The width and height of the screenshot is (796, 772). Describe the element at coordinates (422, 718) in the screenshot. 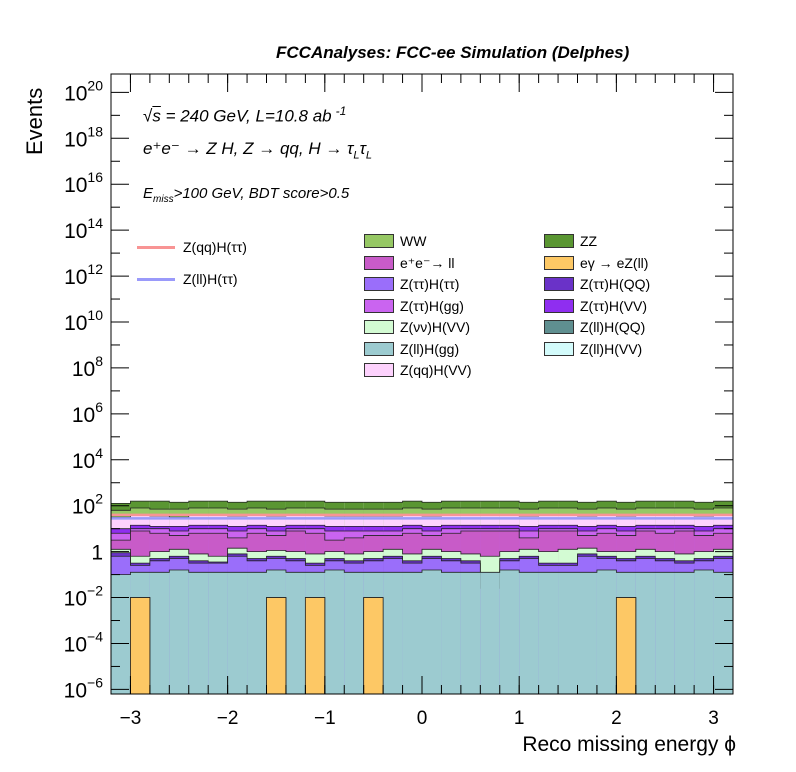

I see `x-tick-label: 0` at that location.